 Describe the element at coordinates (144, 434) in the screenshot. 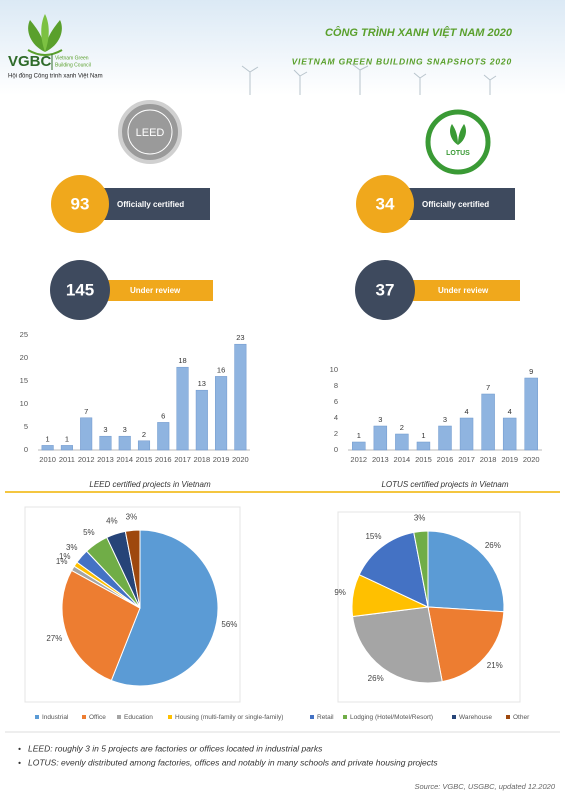

I see `value-label: 2` at that location.